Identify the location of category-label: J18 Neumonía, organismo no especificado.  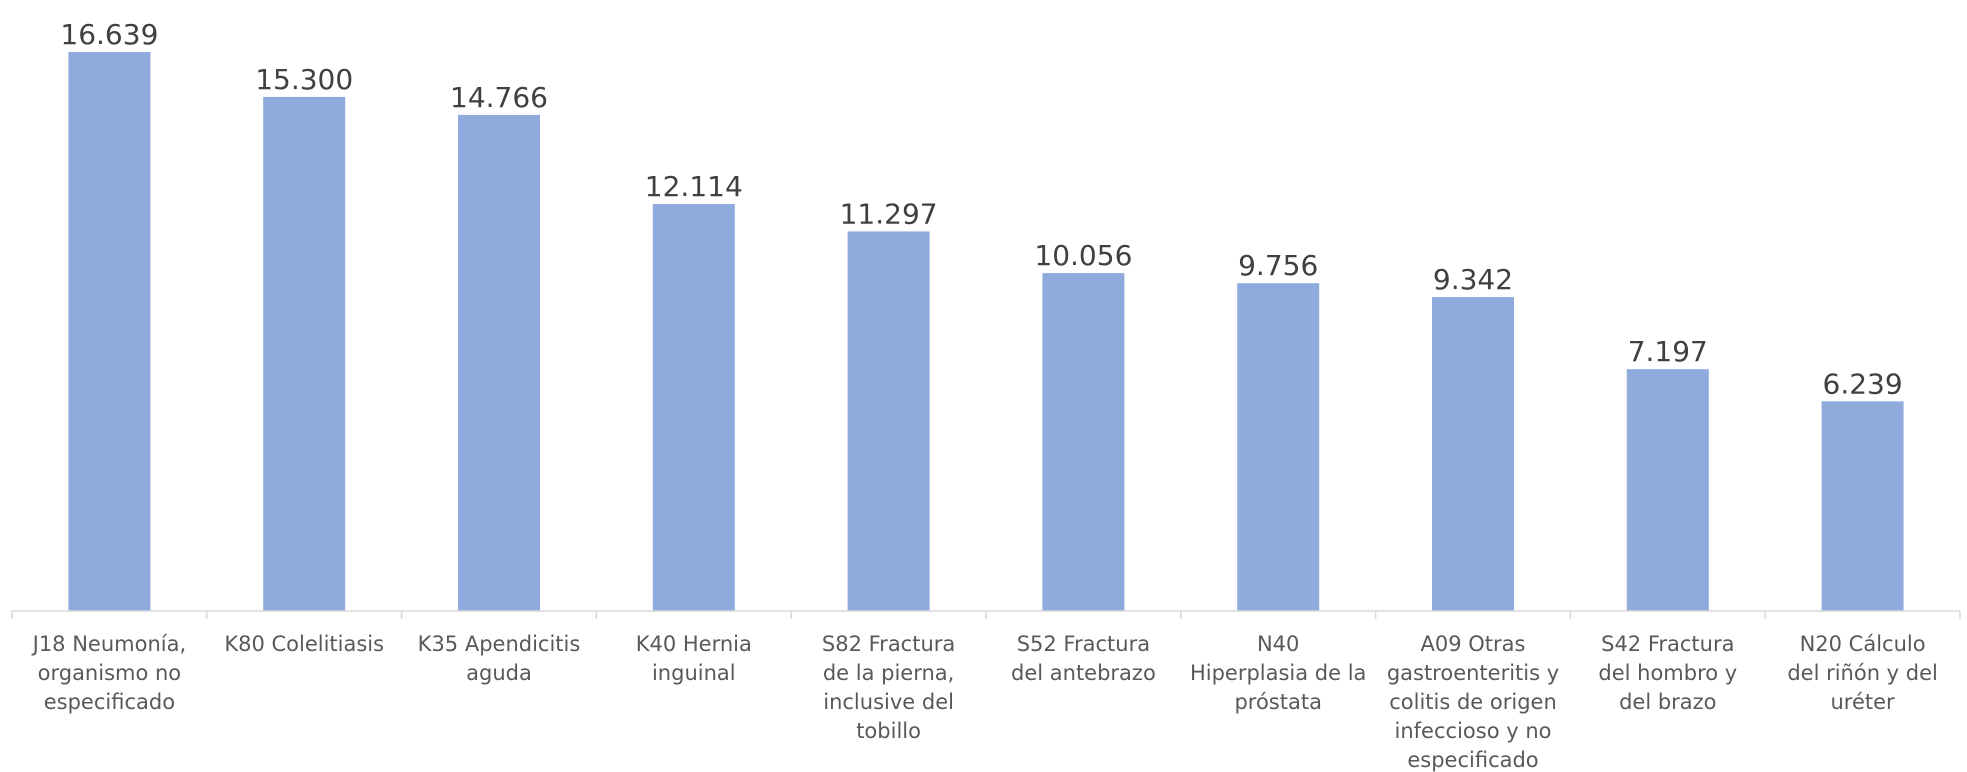
(109, 673).